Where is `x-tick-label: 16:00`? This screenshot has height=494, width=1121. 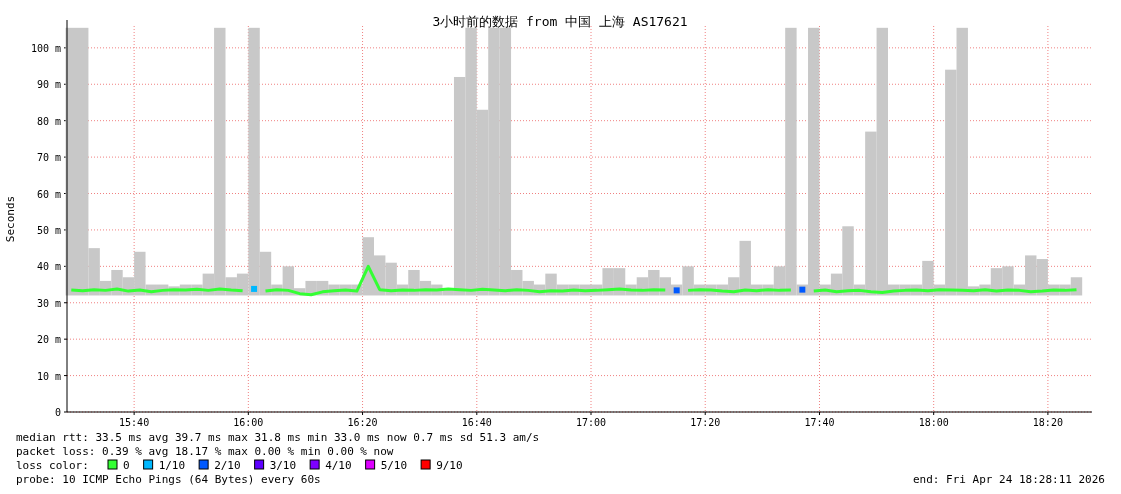 x-tick-label: 16:00 is located at coordinates (248, 422).